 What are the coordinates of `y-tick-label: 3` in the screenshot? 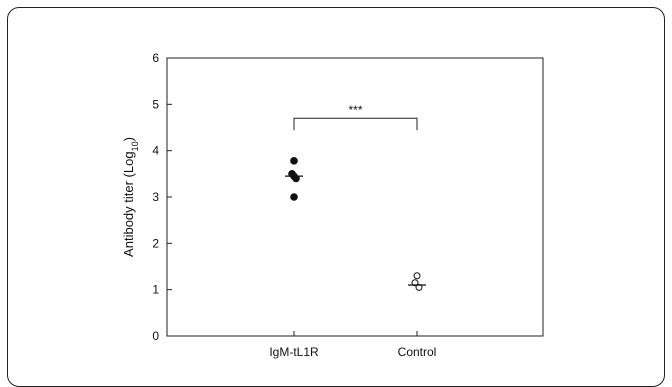 It's located at (155, 197).